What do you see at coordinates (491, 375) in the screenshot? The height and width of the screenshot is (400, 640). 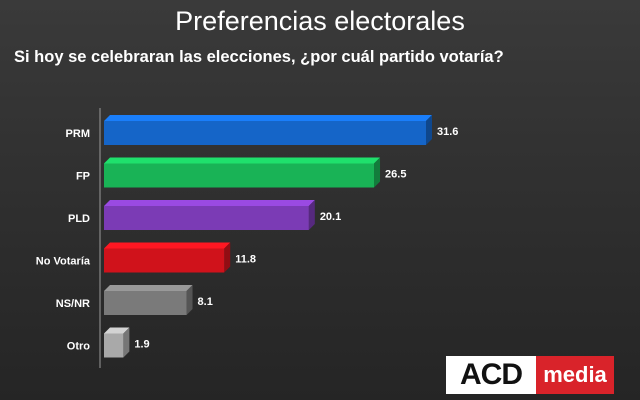 I see `logo-acd-text: ACD` at bounding box center [491, 375].